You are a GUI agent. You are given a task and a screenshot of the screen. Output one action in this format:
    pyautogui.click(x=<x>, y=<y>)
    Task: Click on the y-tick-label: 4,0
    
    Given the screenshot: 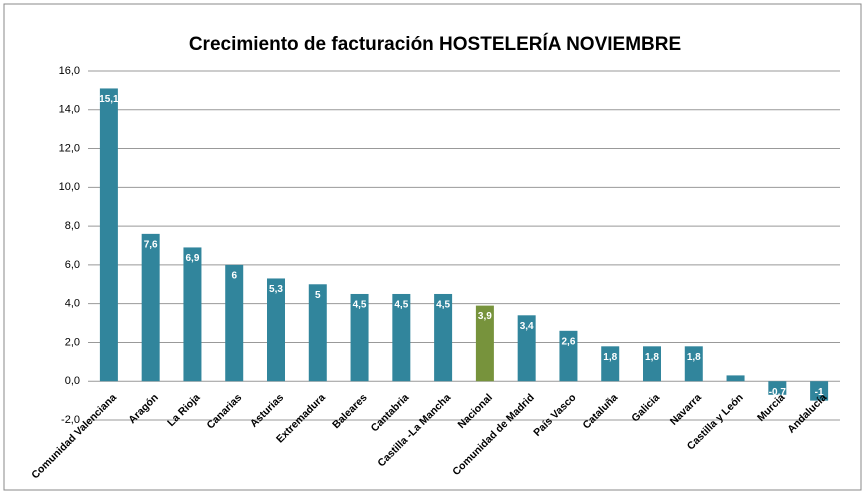 What is the action you would take?
    pyautogui.click(x=72, y=304)
    